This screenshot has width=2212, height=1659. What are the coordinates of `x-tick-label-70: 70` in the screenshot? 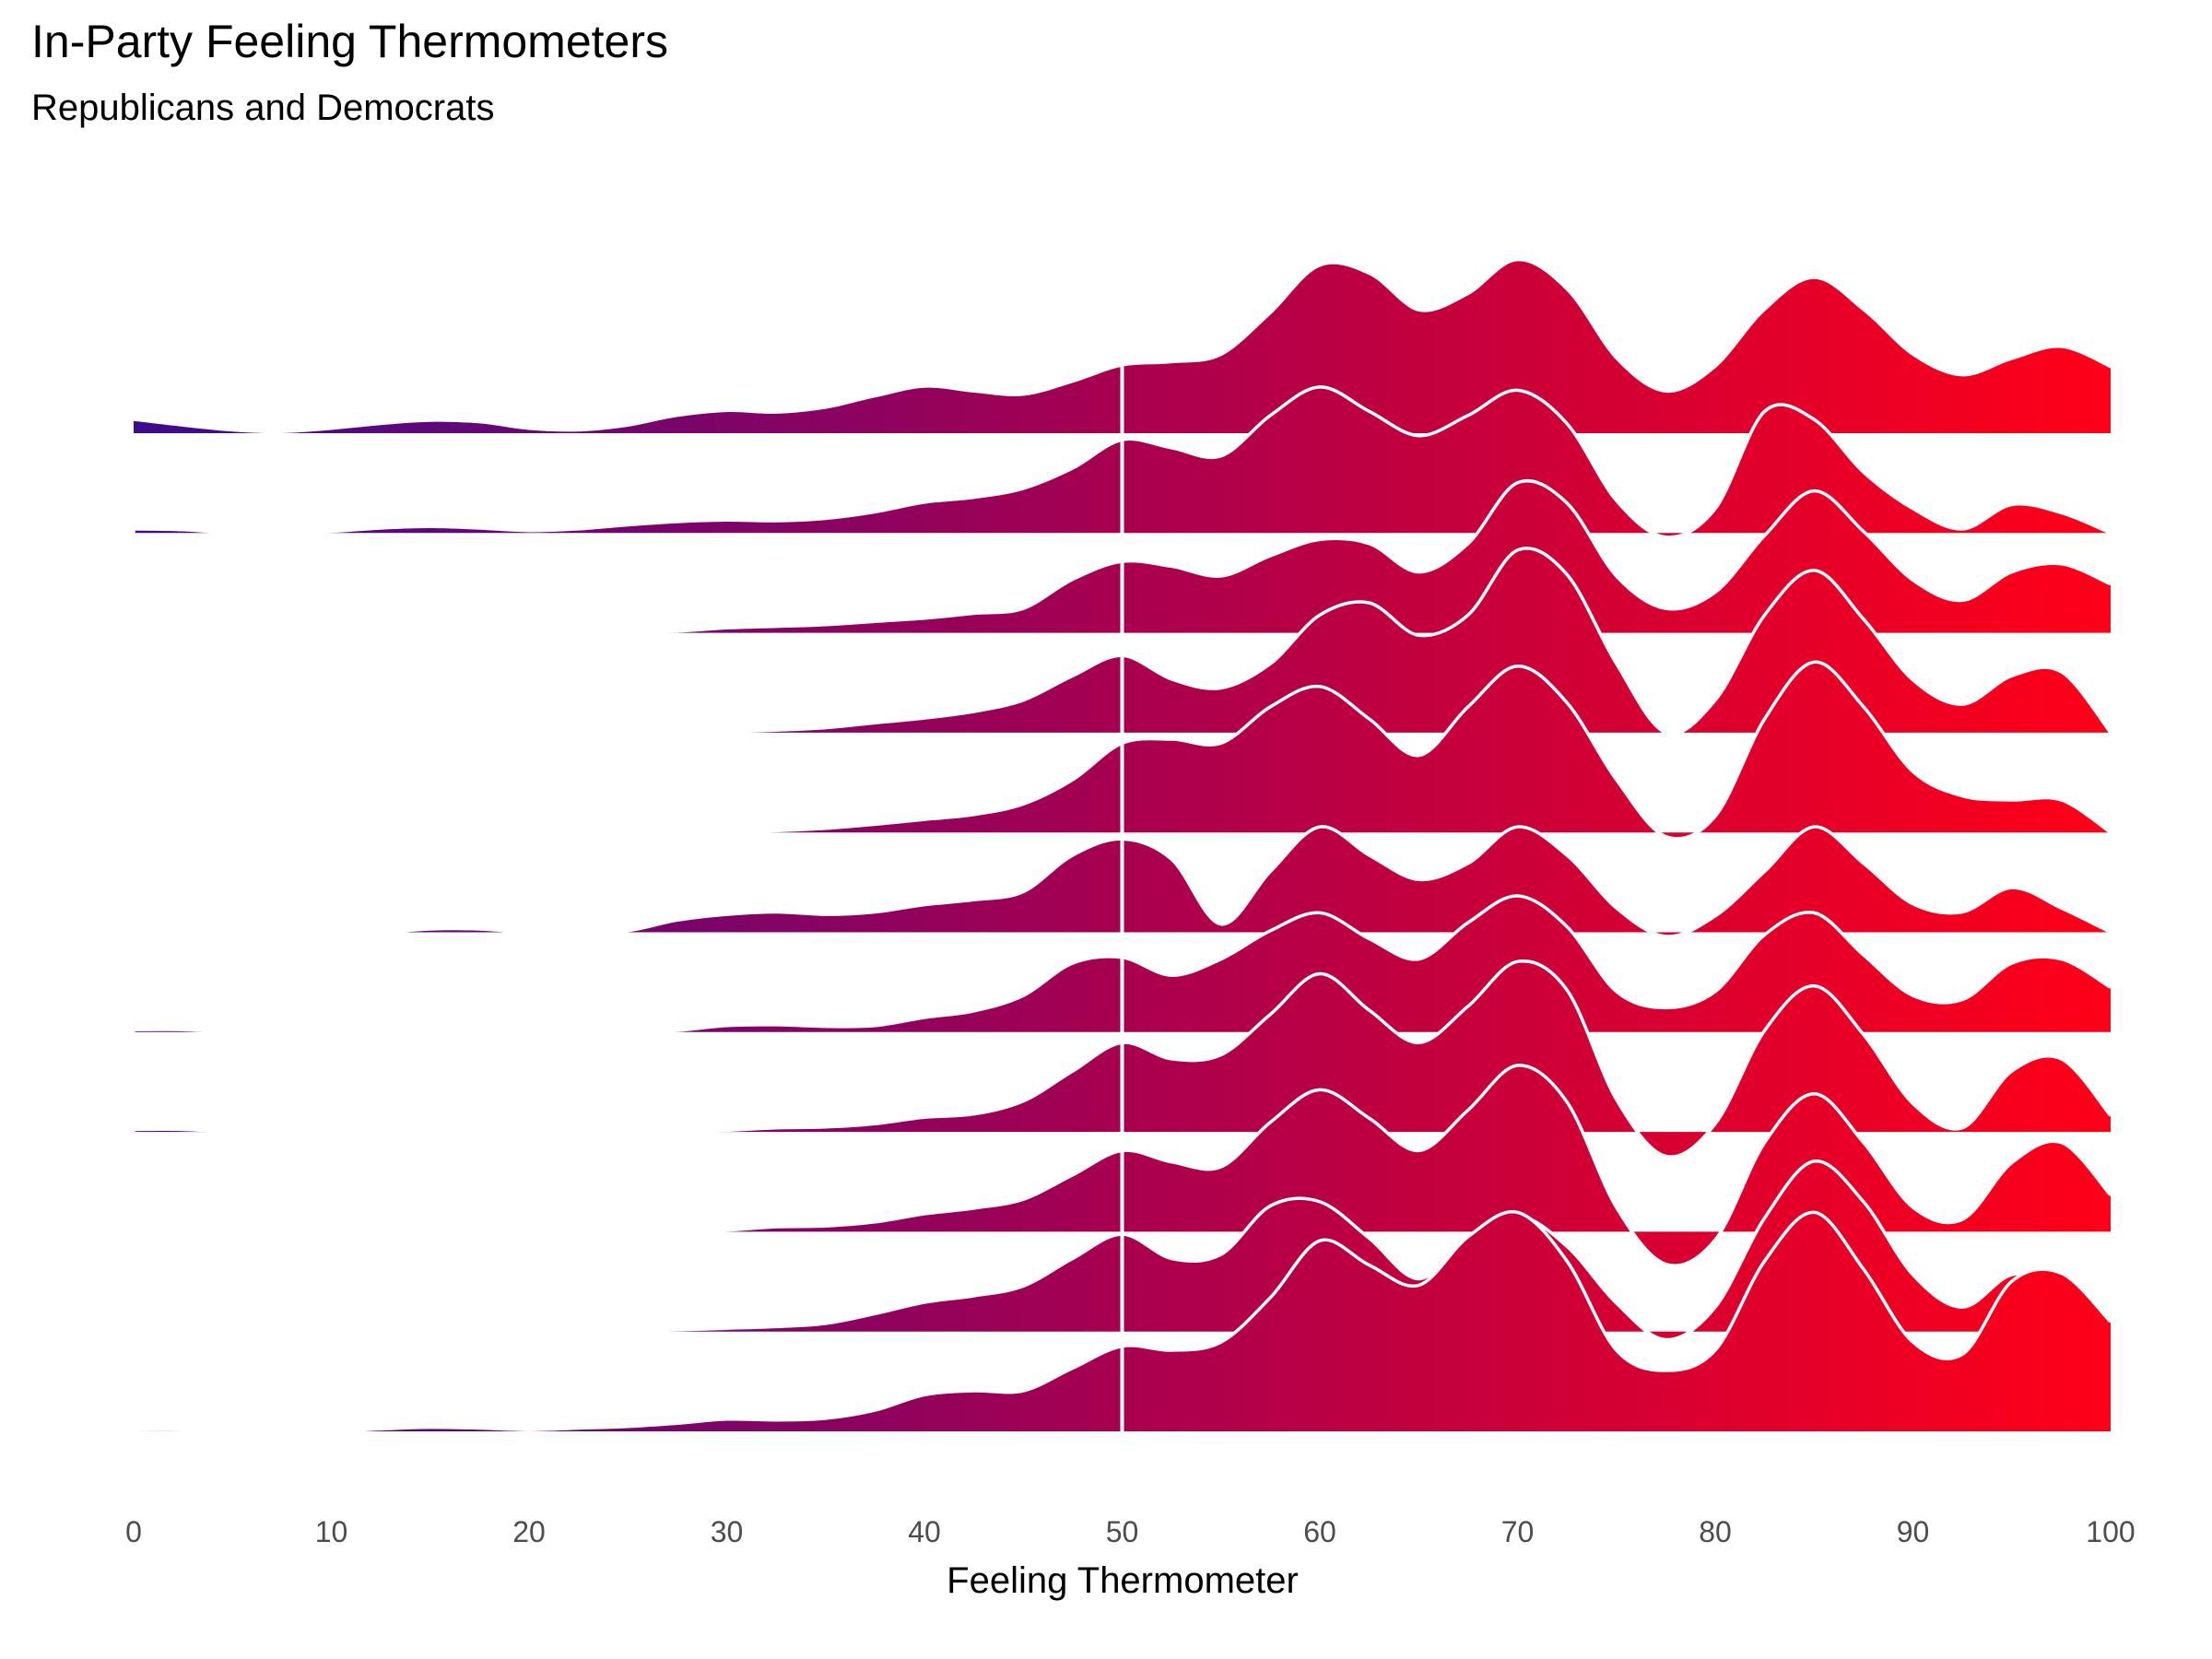 It's located at (1518, 1531).